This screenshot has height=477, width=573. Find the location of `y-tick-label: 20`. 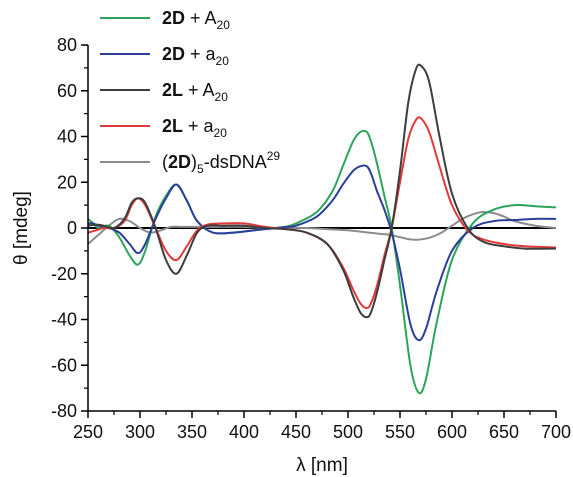

y-tick-label: 20 is located at coordinates (67, 182).